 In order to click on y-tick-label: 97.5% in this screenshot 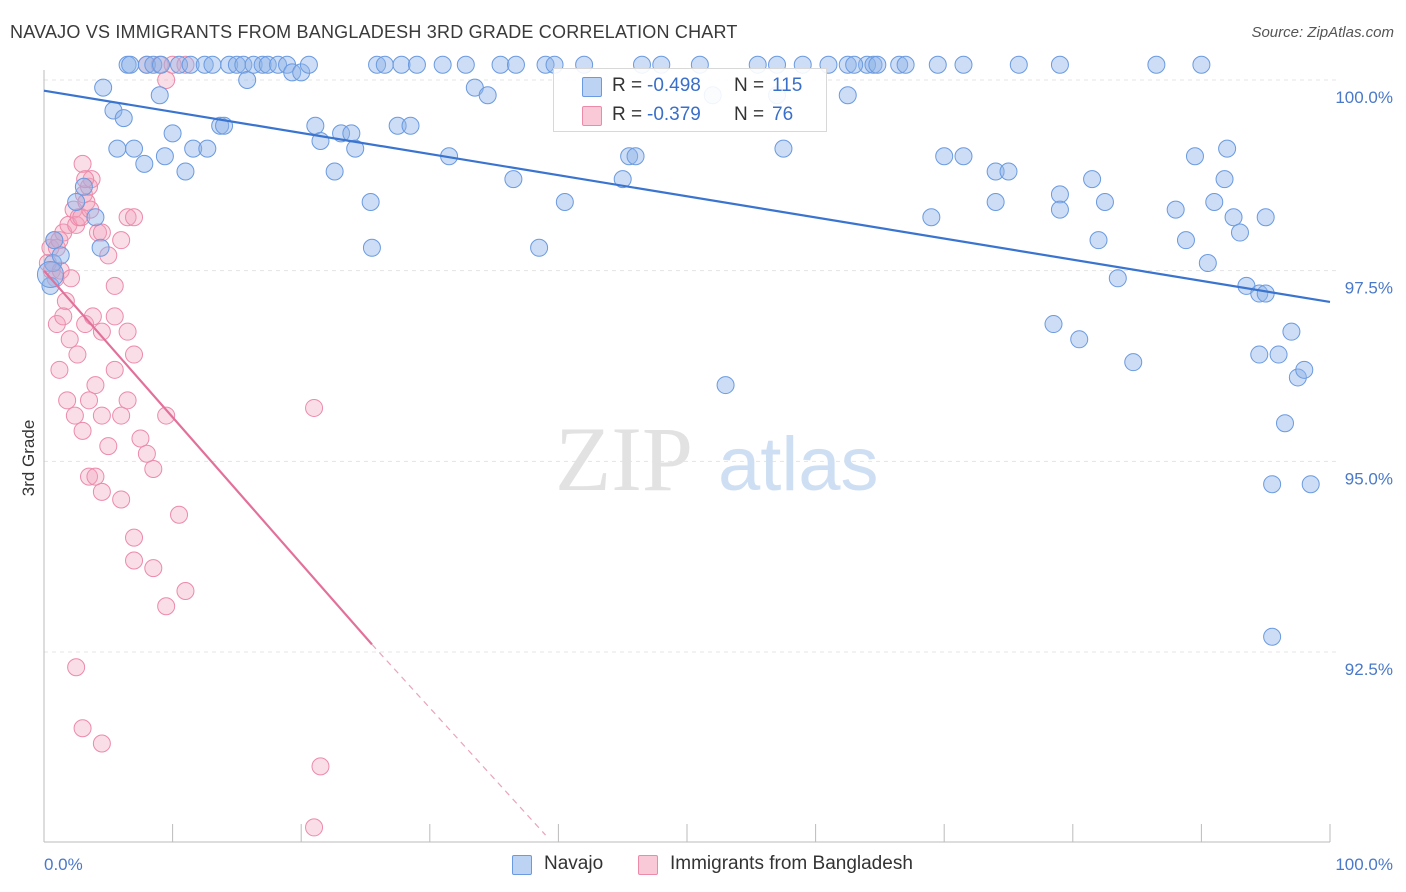, I will do `click(1369, 288)`.